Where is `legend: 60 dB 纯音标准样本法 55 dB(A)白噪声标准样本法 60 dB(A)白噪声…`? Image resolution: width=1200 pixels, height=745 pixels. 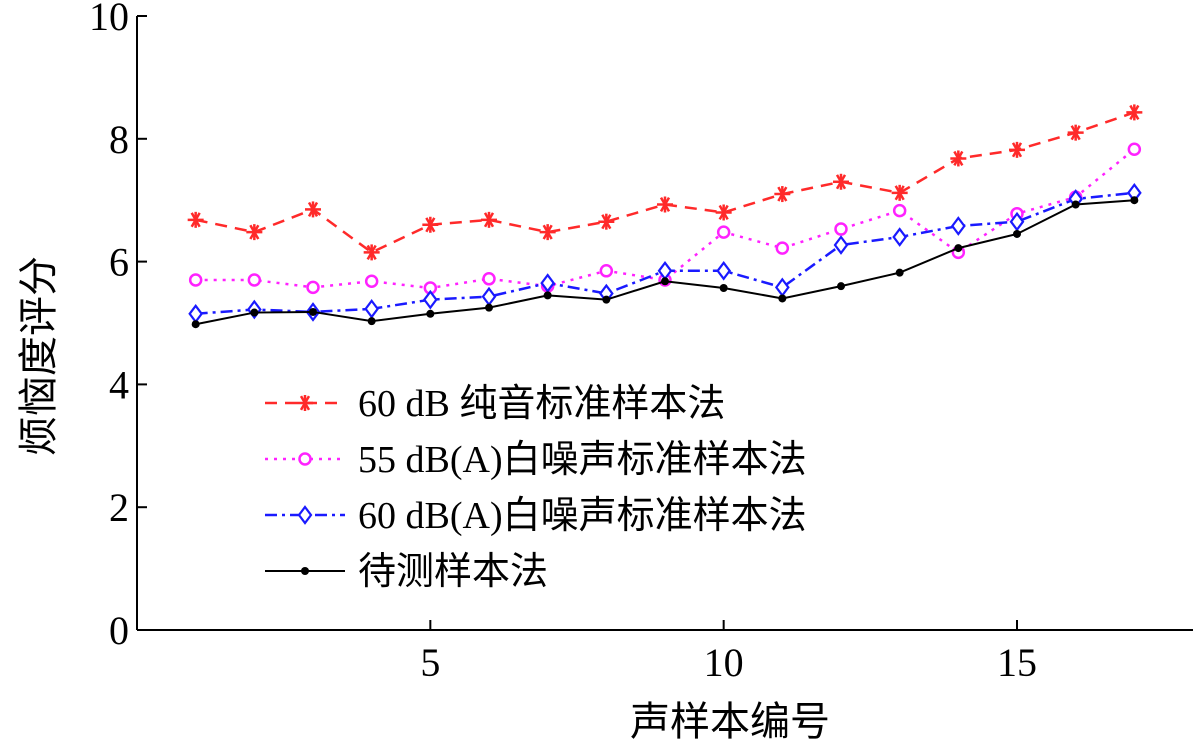 legend: 60 dB 纯音标准样本法 55 dB(A)白噪声标准样本法 60 dB(A)白噪声… is located at coordinates (536, 488).